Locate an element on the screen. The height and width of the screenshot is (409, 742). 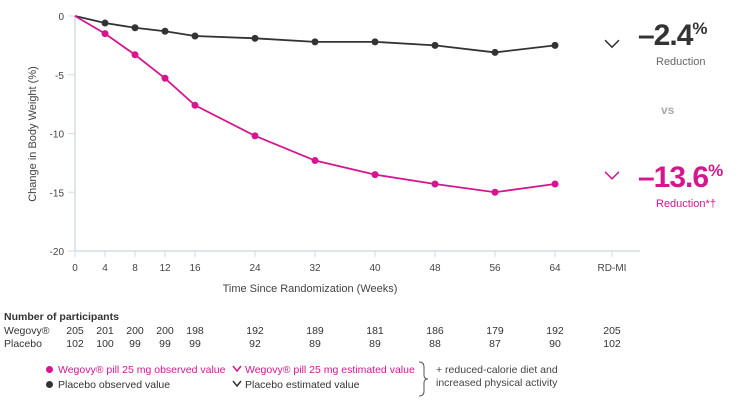
participants-count: 92 is located at coordinates (255, 344).